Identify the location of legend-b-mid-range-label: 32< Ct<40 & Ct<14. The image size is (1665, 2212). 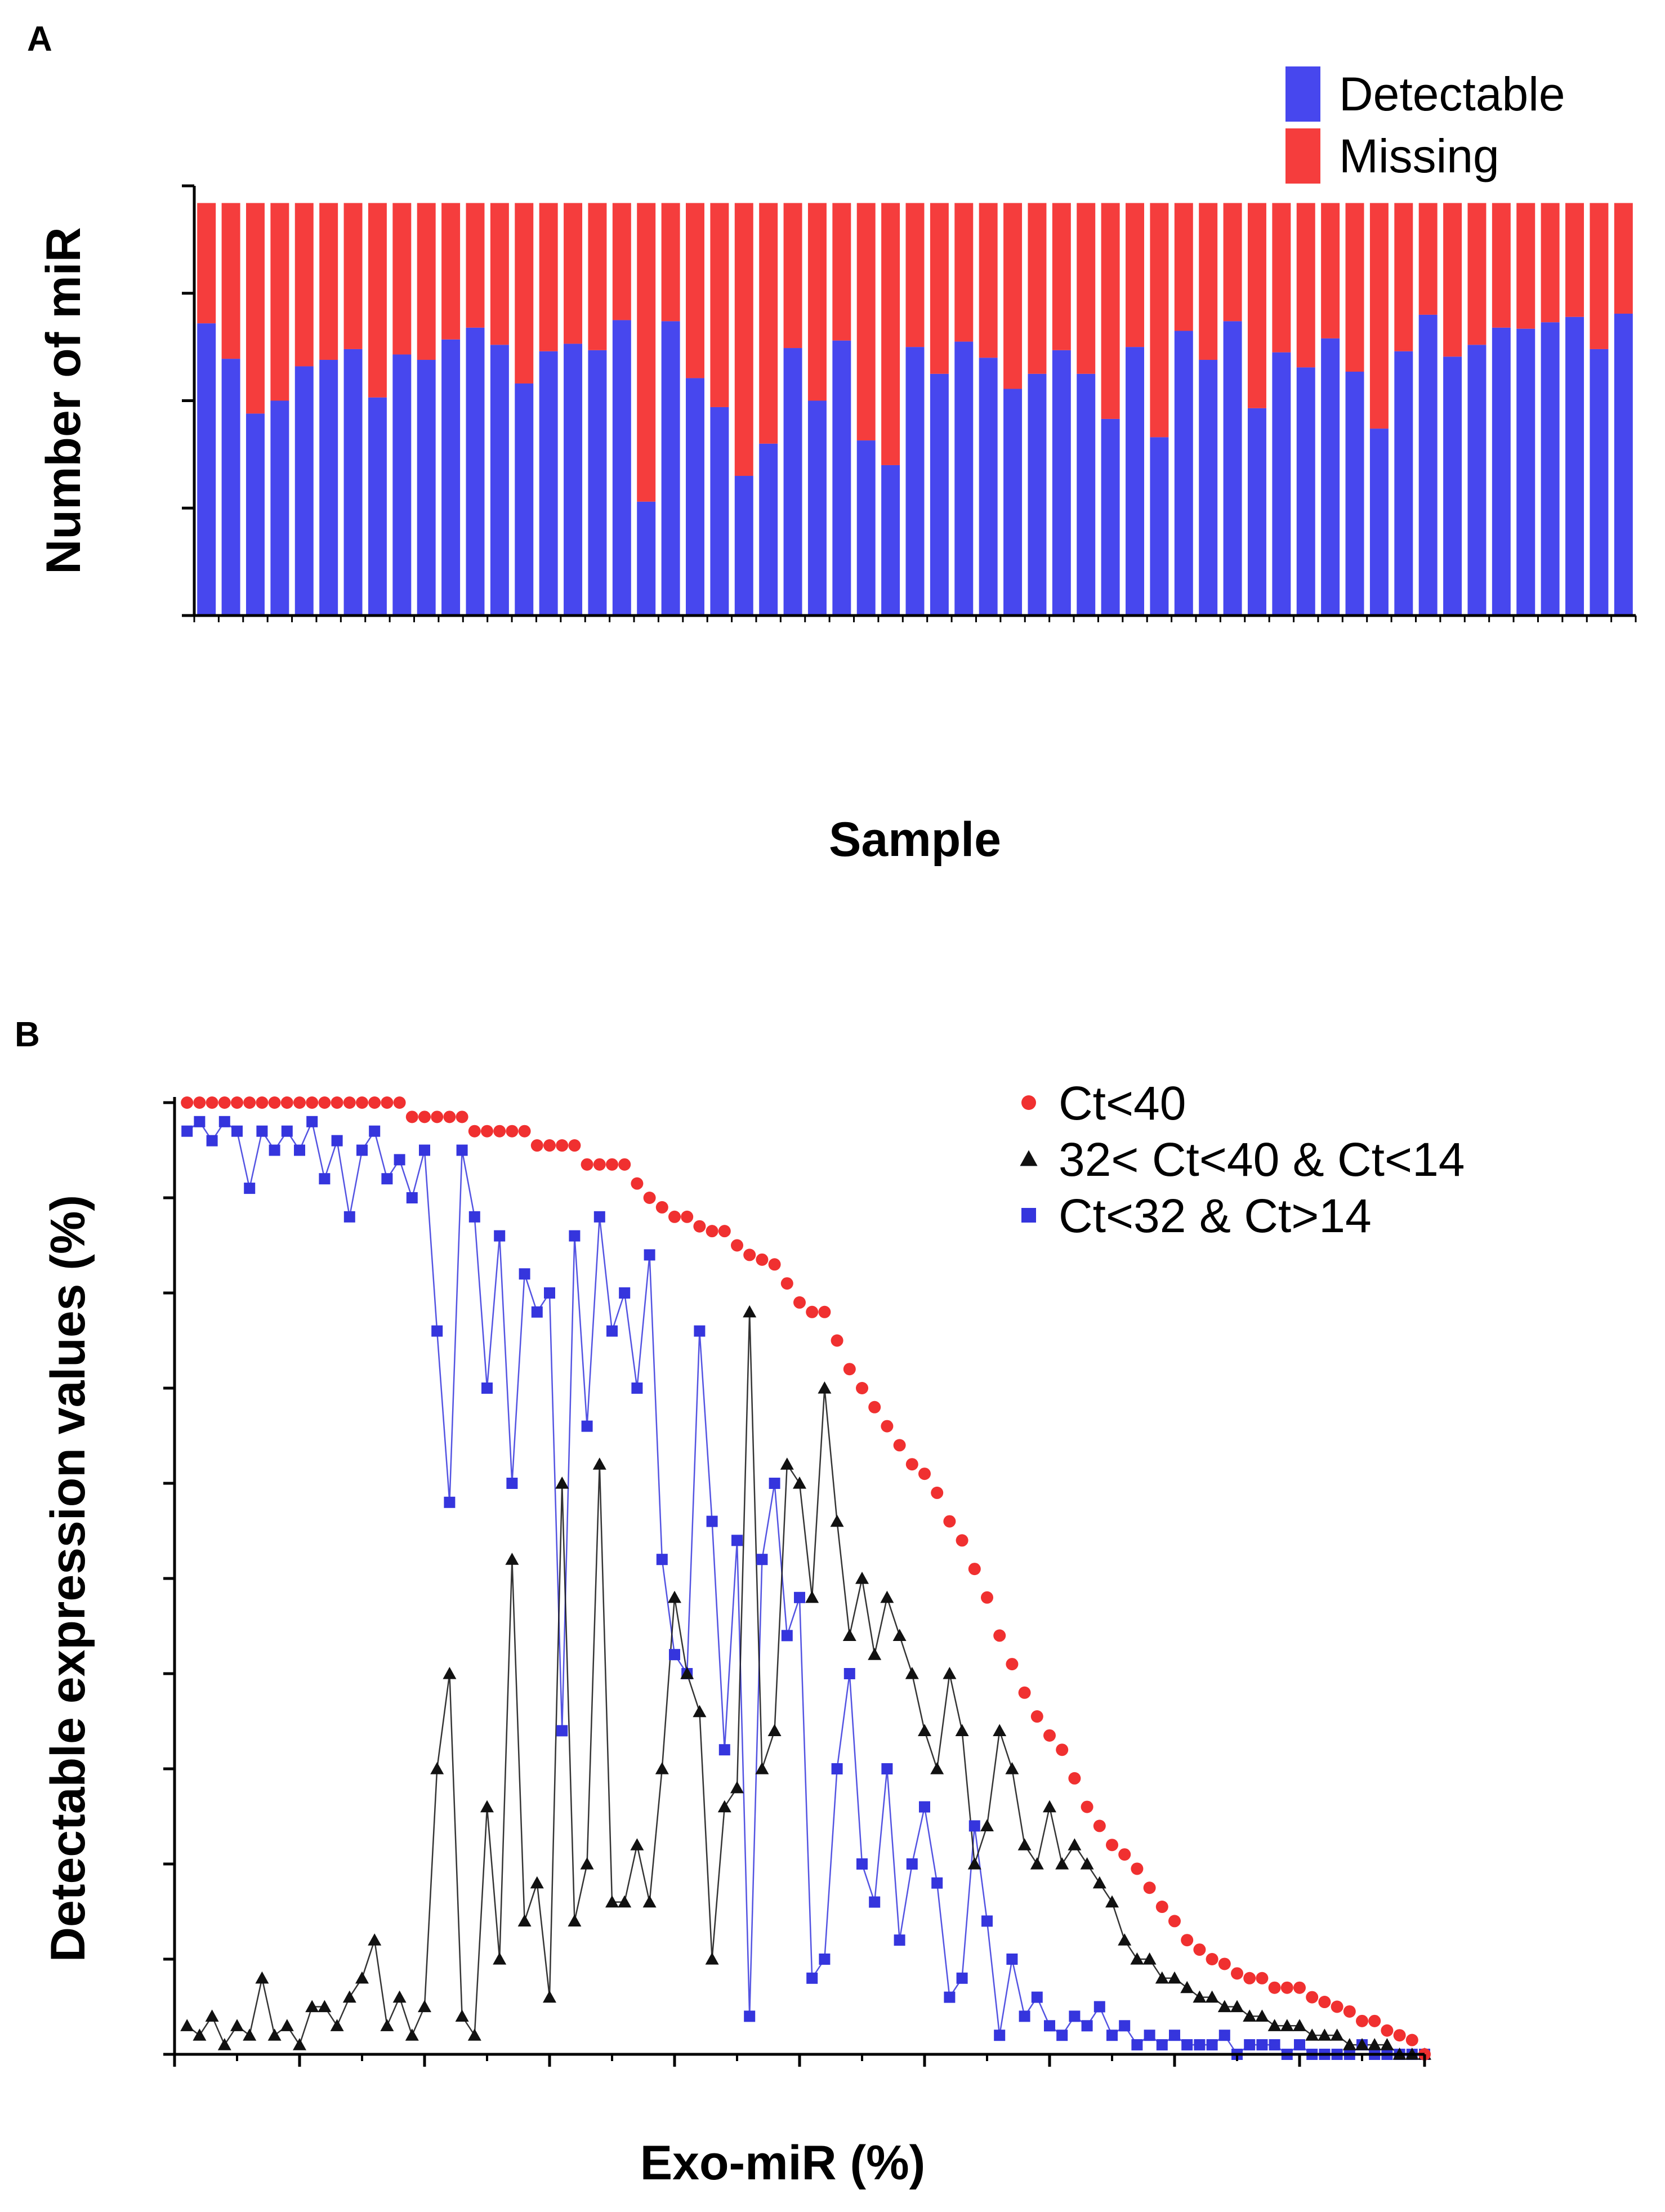
(1262, 1159).